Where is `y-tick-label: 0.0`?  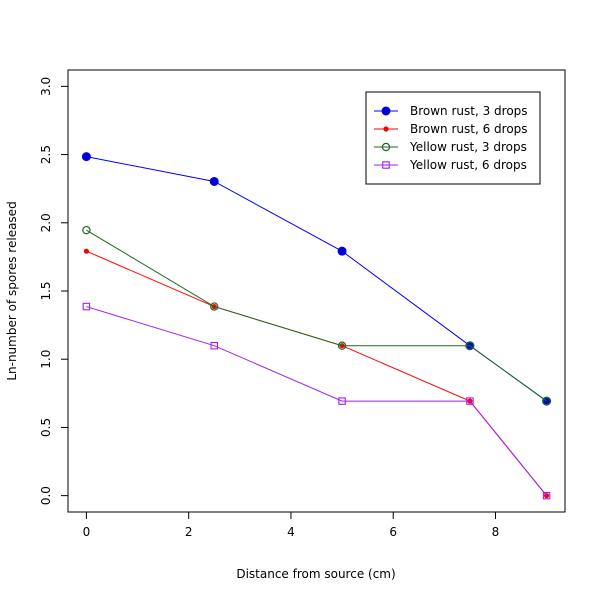 y-tick-label: 0.0 is located at coordinates (46, 495).